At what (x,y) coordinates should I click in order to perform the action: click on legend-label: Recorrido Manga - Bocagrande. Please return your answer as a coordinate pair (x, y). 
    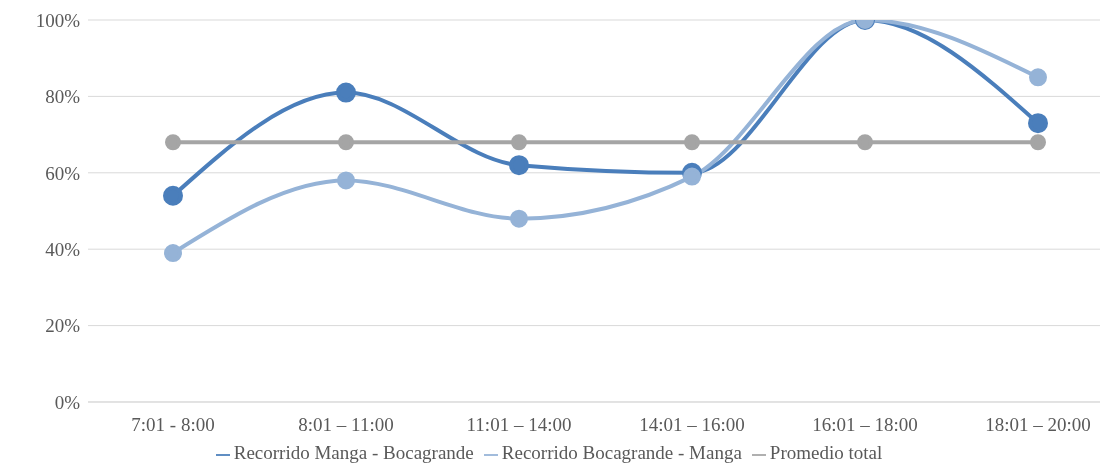
    Looking at the image, I should click on (353, 452).